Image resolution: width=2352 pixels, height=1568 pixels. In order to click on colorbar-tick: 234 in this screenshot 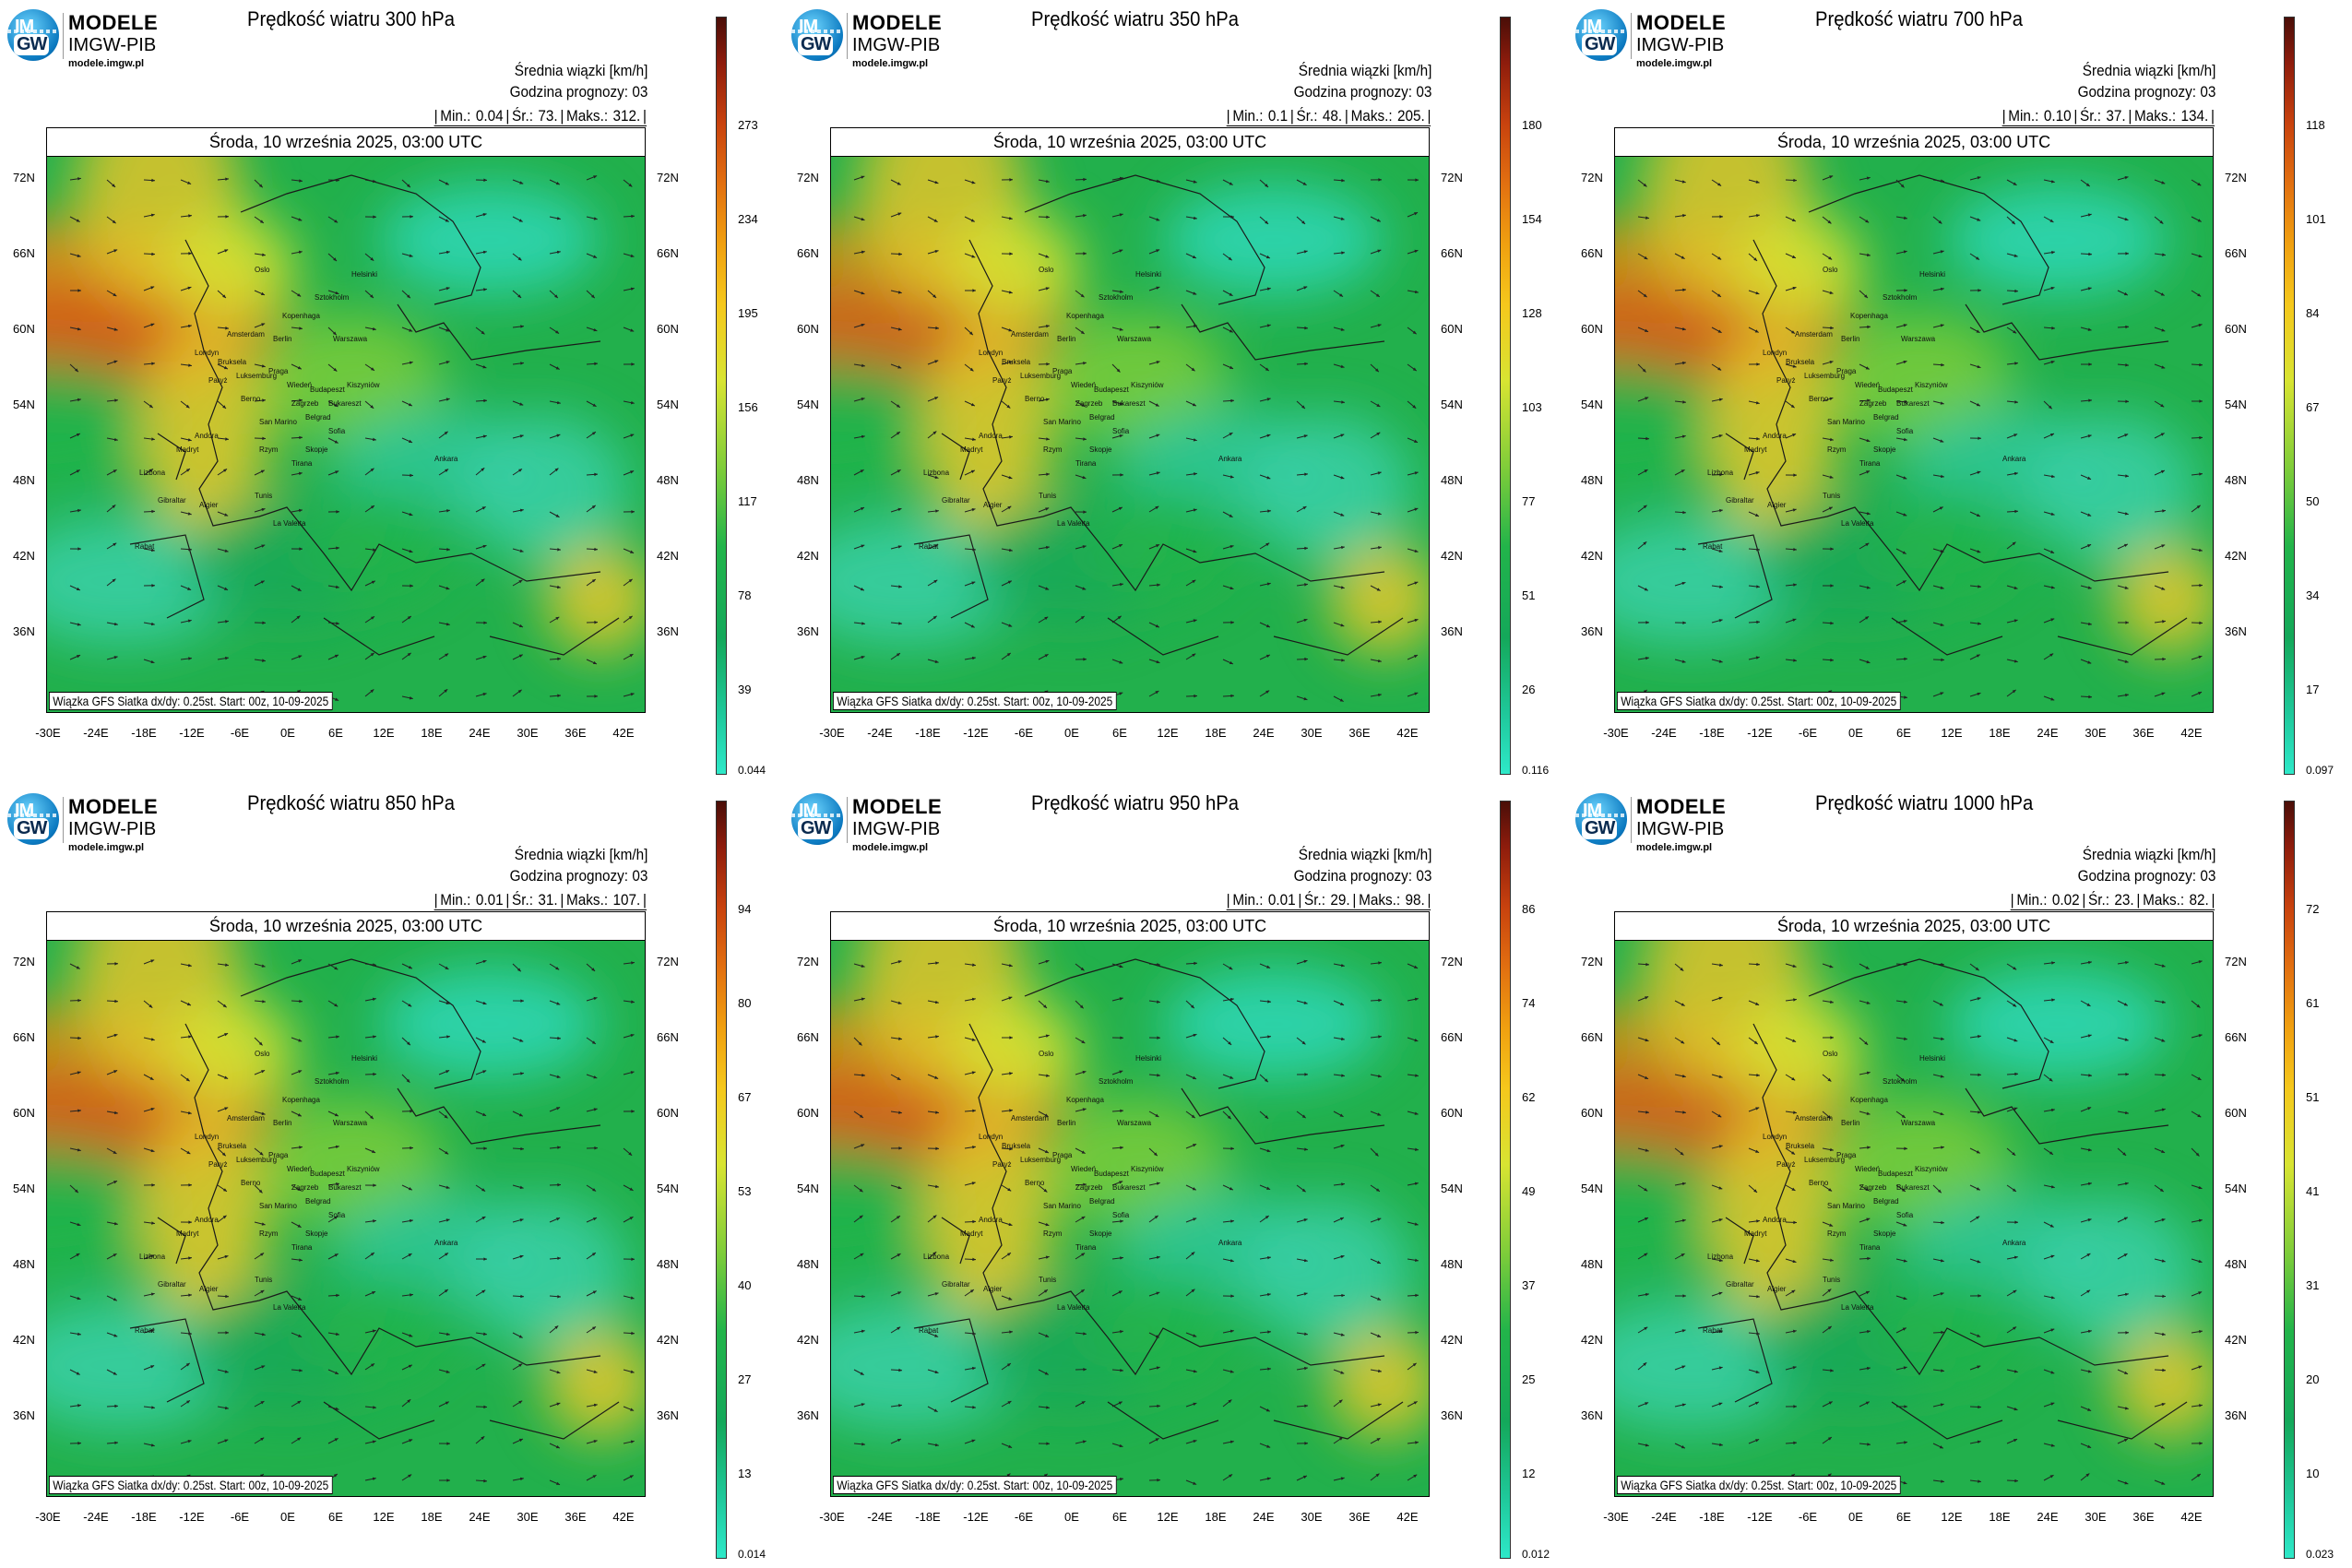, I will do `click(748, 219)`.